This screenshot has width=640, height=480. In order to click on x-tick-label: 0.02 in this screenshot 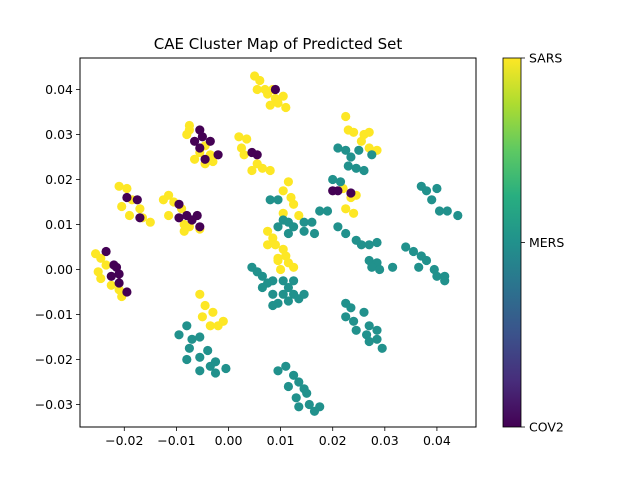, I will do `click(333, 440)`.